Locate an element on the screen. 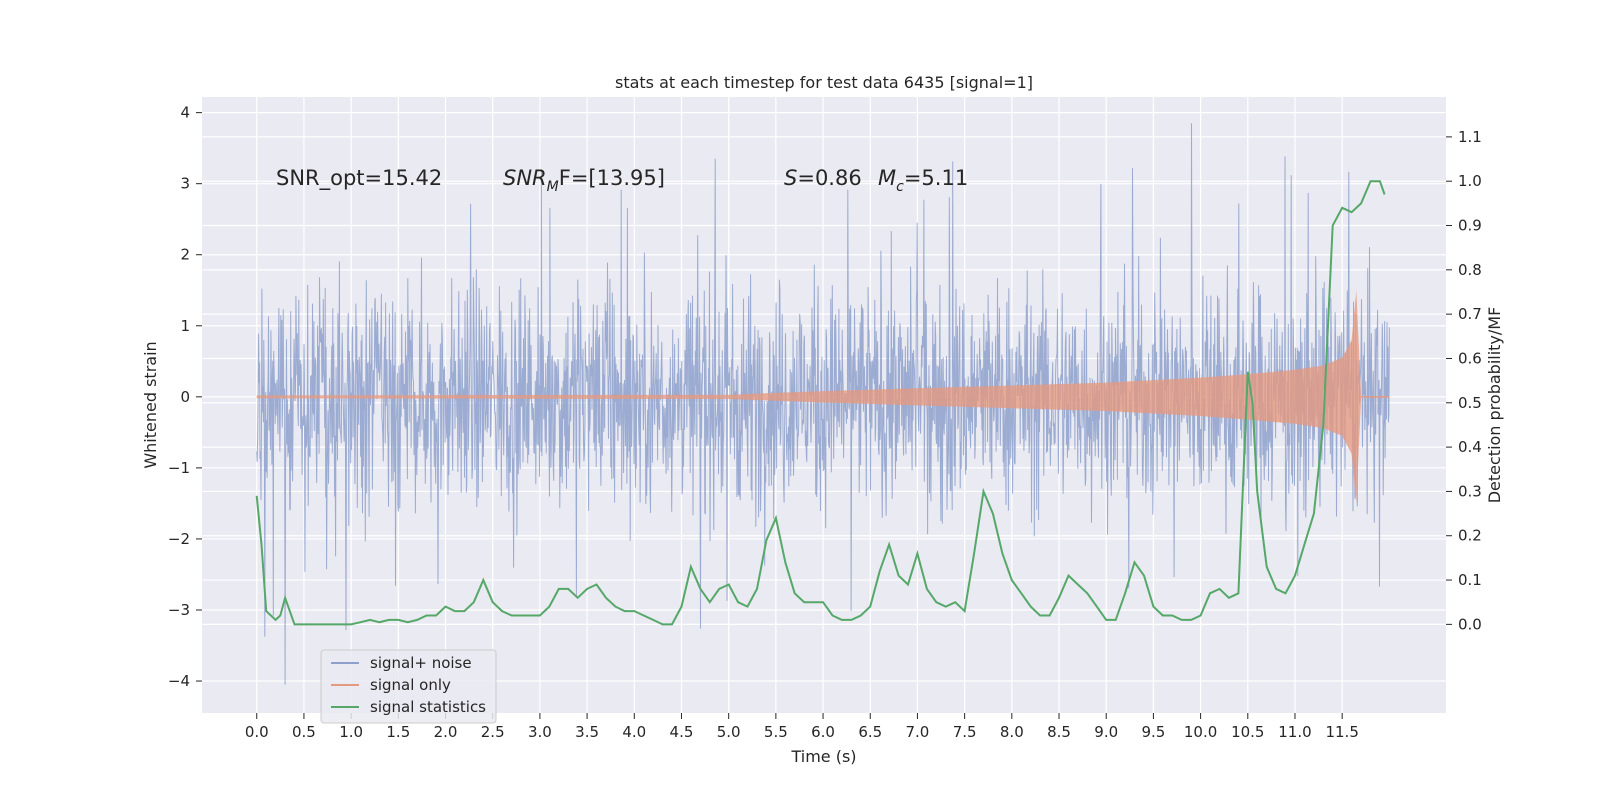  y-axis-left-label: Whitened strain is located at coordinates (150, 404).